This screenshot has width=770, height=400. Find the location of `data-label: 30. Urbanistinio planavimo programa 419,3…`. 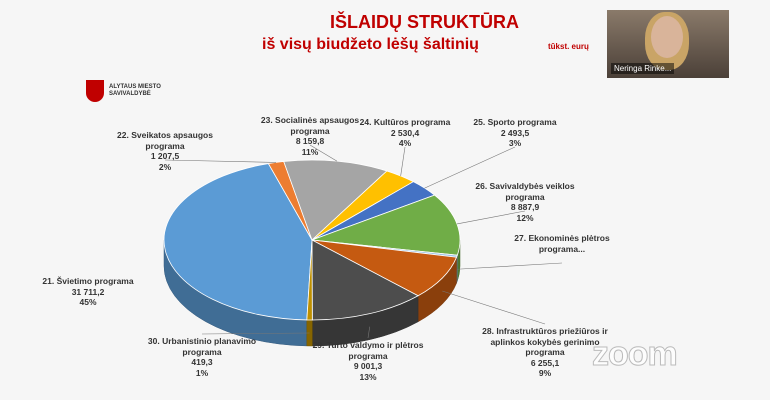

data-label: 30. Urbanistinio planavimo programa 419,3… is located at coordinates (202, 357).